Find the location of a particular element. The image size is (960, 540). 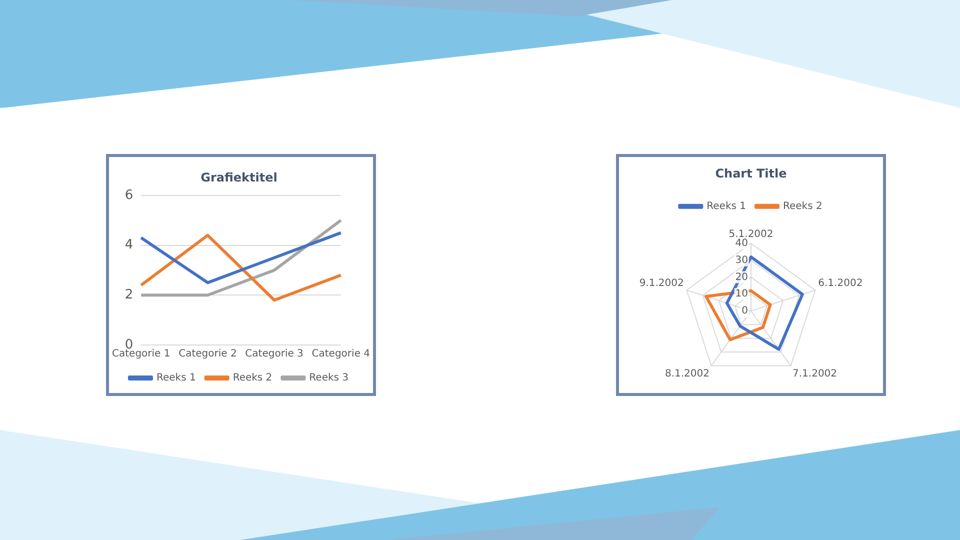

y-tick-label: 40 is located at coordinates (741, 243).